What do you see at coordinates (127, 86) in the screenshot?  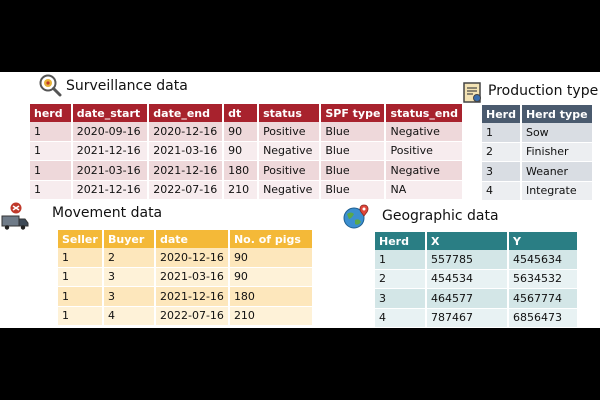 I see `surveillance-title: Surveillance data` at bounding box center [127, 86].